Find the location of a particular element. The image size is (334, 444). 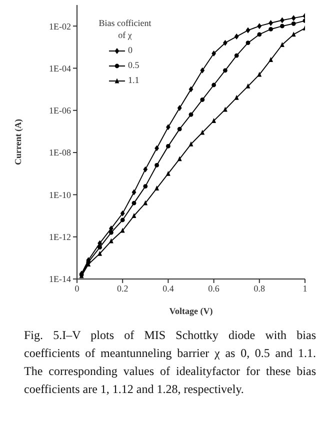

y-tick-label: 1E-10 is located at coordinates (60, 195).